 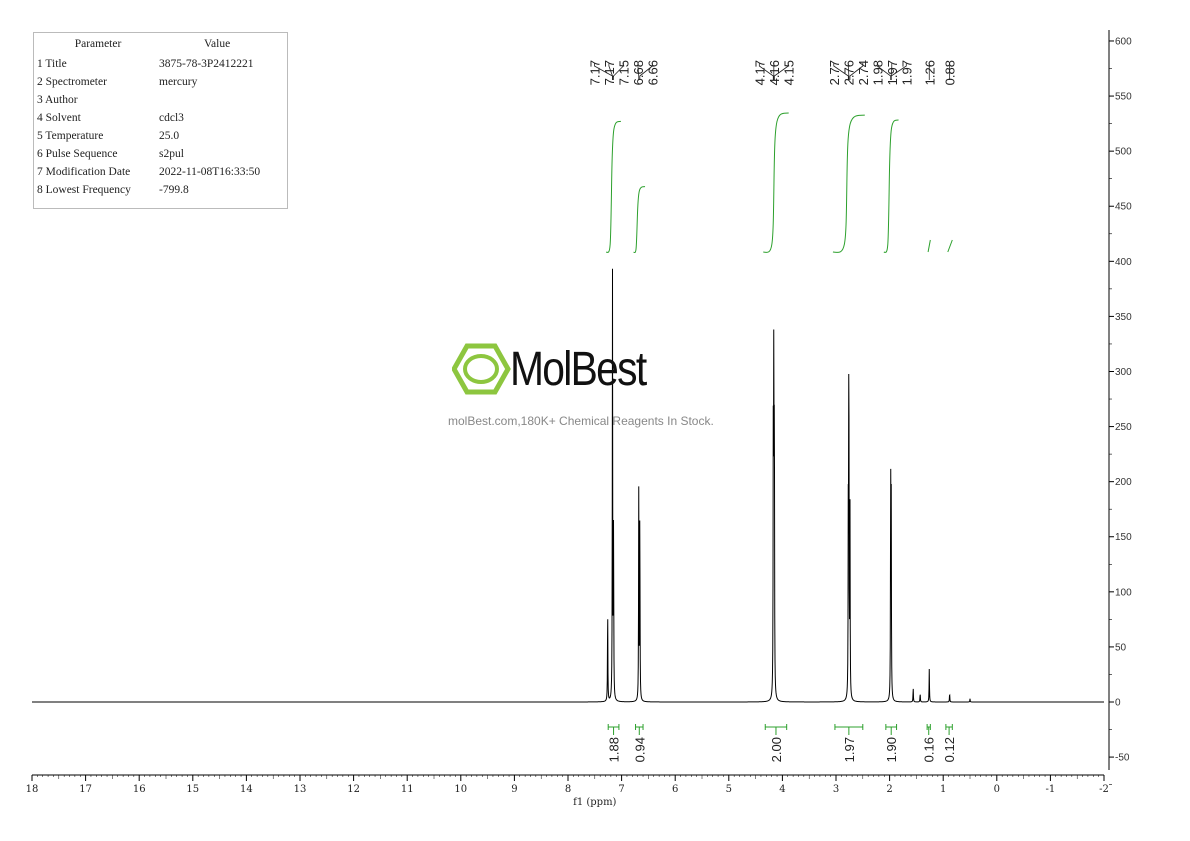 I want to click on param-name: 8 Lowest Frequency, so click(x=84, y=190).